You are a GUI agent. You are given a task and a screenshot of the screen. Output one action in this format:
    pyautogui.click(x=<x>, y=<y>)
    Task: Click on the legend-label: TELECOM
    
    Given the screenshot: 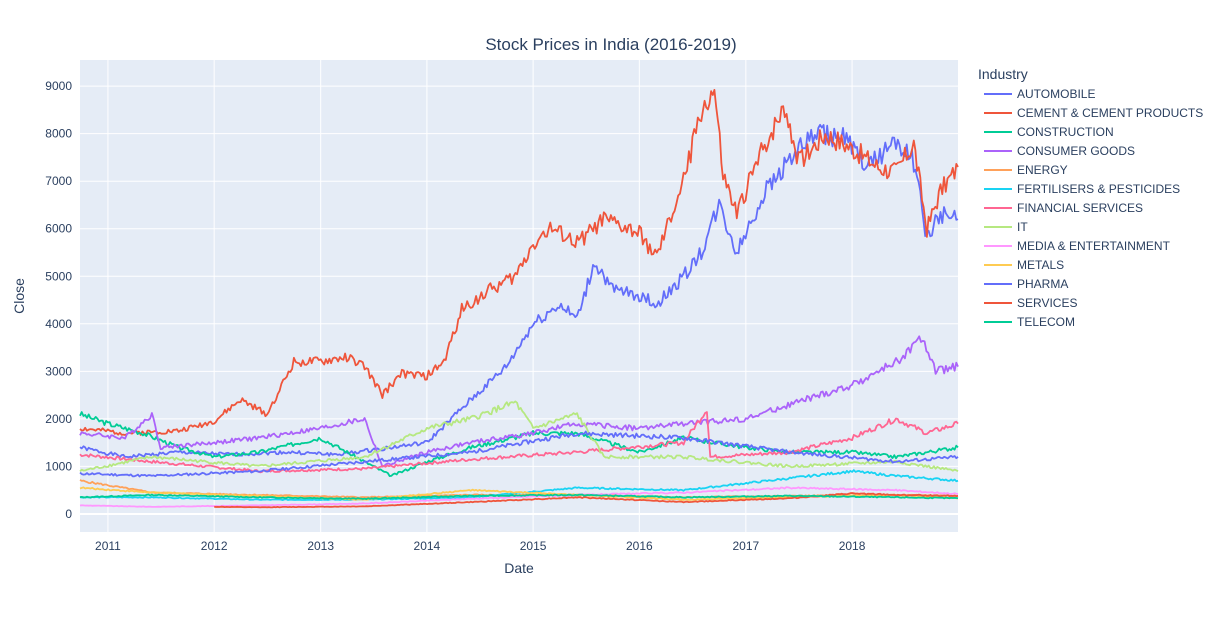 What is the action you would take?
    pyautogui.click(x=1046, y=322)
    